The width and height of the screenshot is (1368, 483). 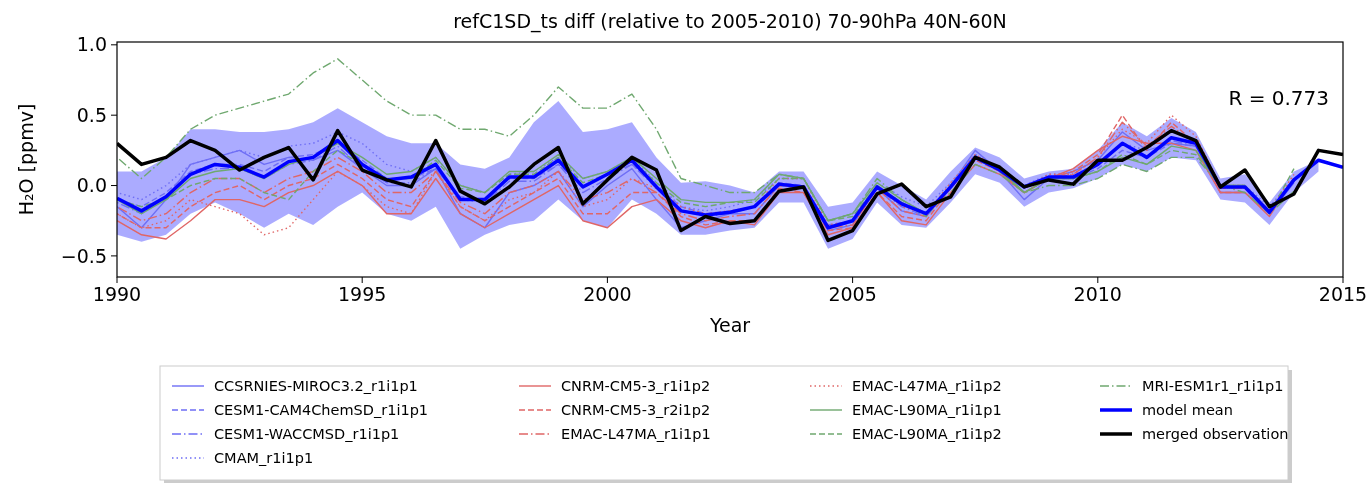 What do you see at coordinates (362, 294) in the screenshot?
I see `x-tick-label: 1995` at bounding box center [362, 294].